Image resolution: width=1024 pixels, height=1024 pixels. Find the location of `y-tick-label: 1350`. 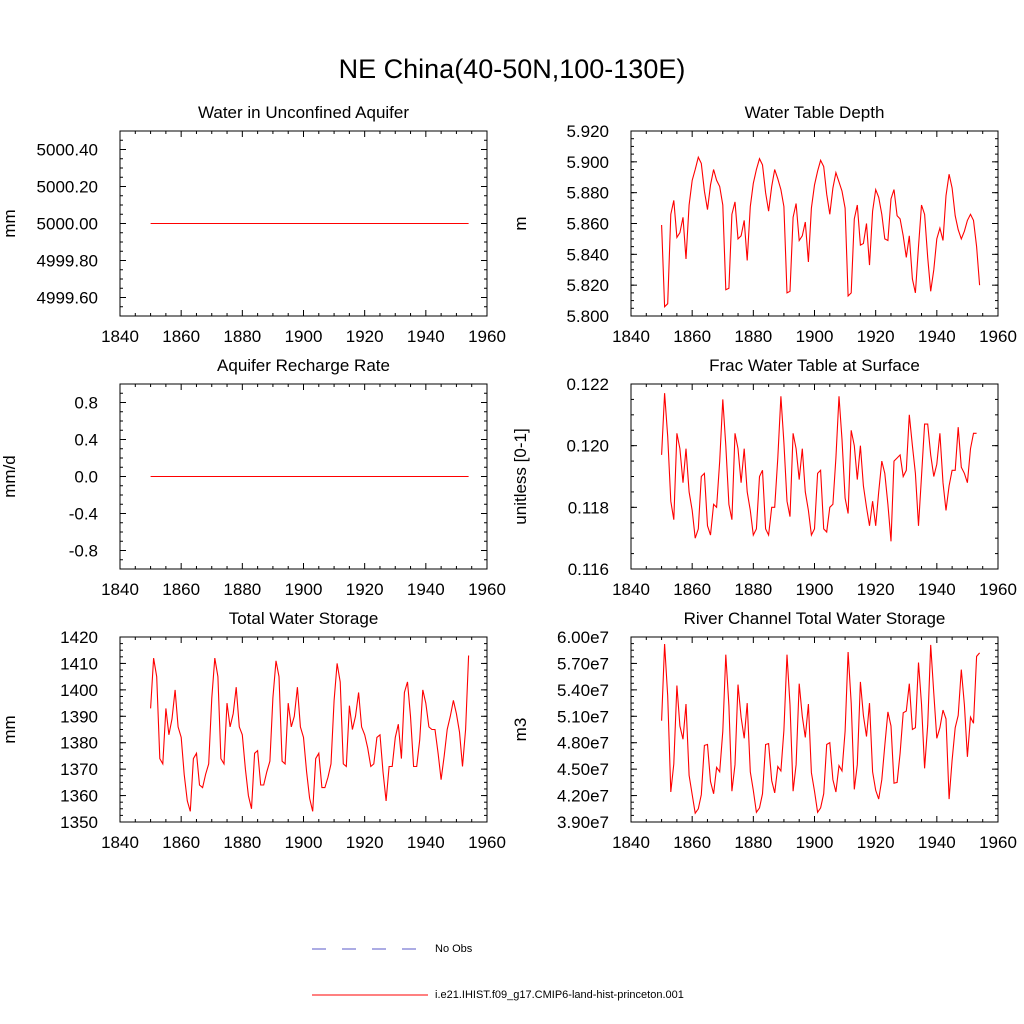

y-tick-label: 1350 is located at coordinates (79, 822).